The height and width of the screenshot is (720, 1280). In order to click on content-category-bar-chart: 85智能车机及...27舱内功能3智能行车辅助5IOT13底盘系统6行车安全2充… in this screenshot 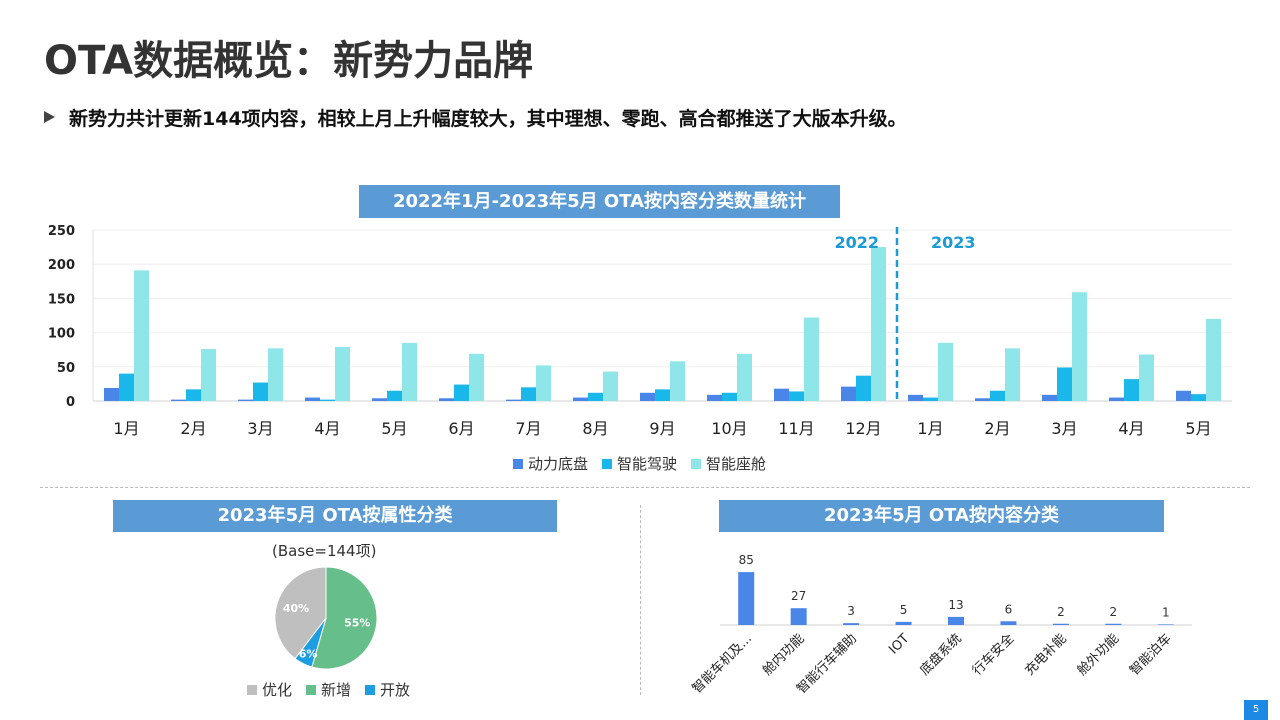, I will do `click(941, 625)`.